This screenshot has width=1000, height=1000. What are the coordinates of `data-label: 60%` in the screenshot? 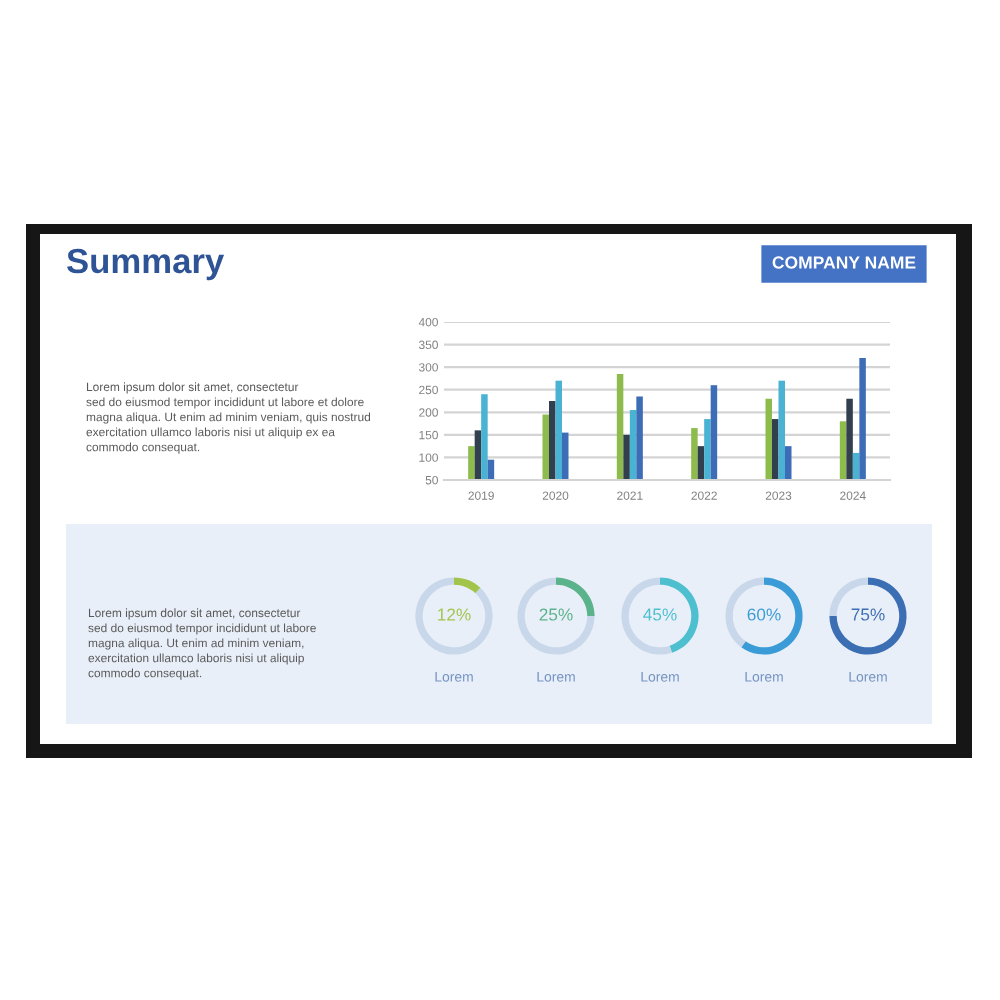 It's located at (764, 614).